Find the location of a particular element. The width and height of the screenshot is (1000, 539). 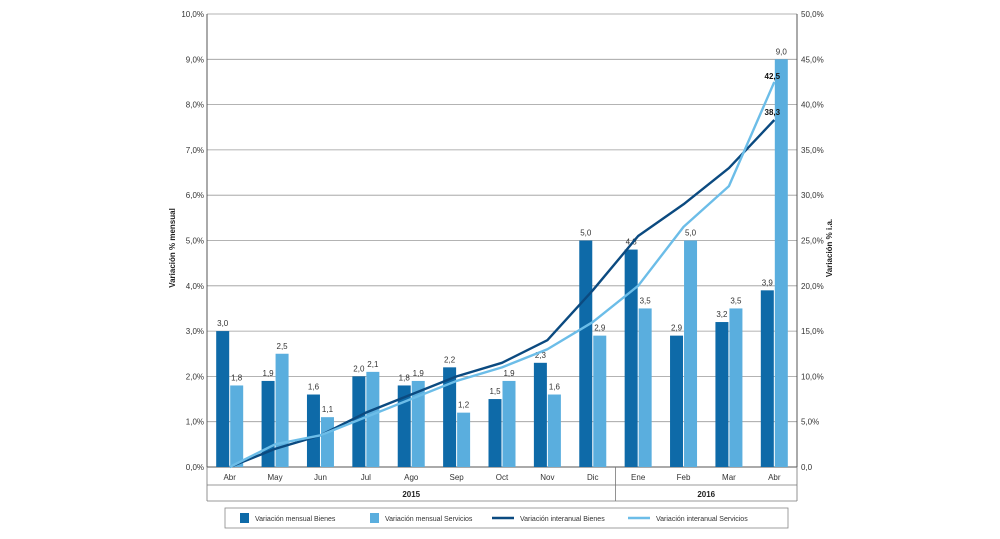

x-tick-label: Feb is located at coordinates (684, 477).